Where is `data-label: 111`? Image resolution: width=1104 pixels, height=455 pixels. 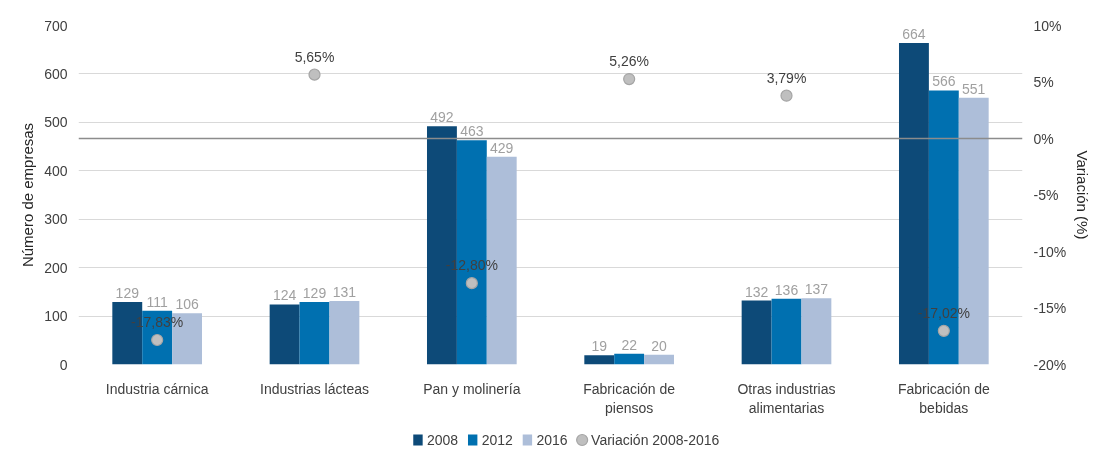 data-label: 111 is located at coordinates (157, 301).